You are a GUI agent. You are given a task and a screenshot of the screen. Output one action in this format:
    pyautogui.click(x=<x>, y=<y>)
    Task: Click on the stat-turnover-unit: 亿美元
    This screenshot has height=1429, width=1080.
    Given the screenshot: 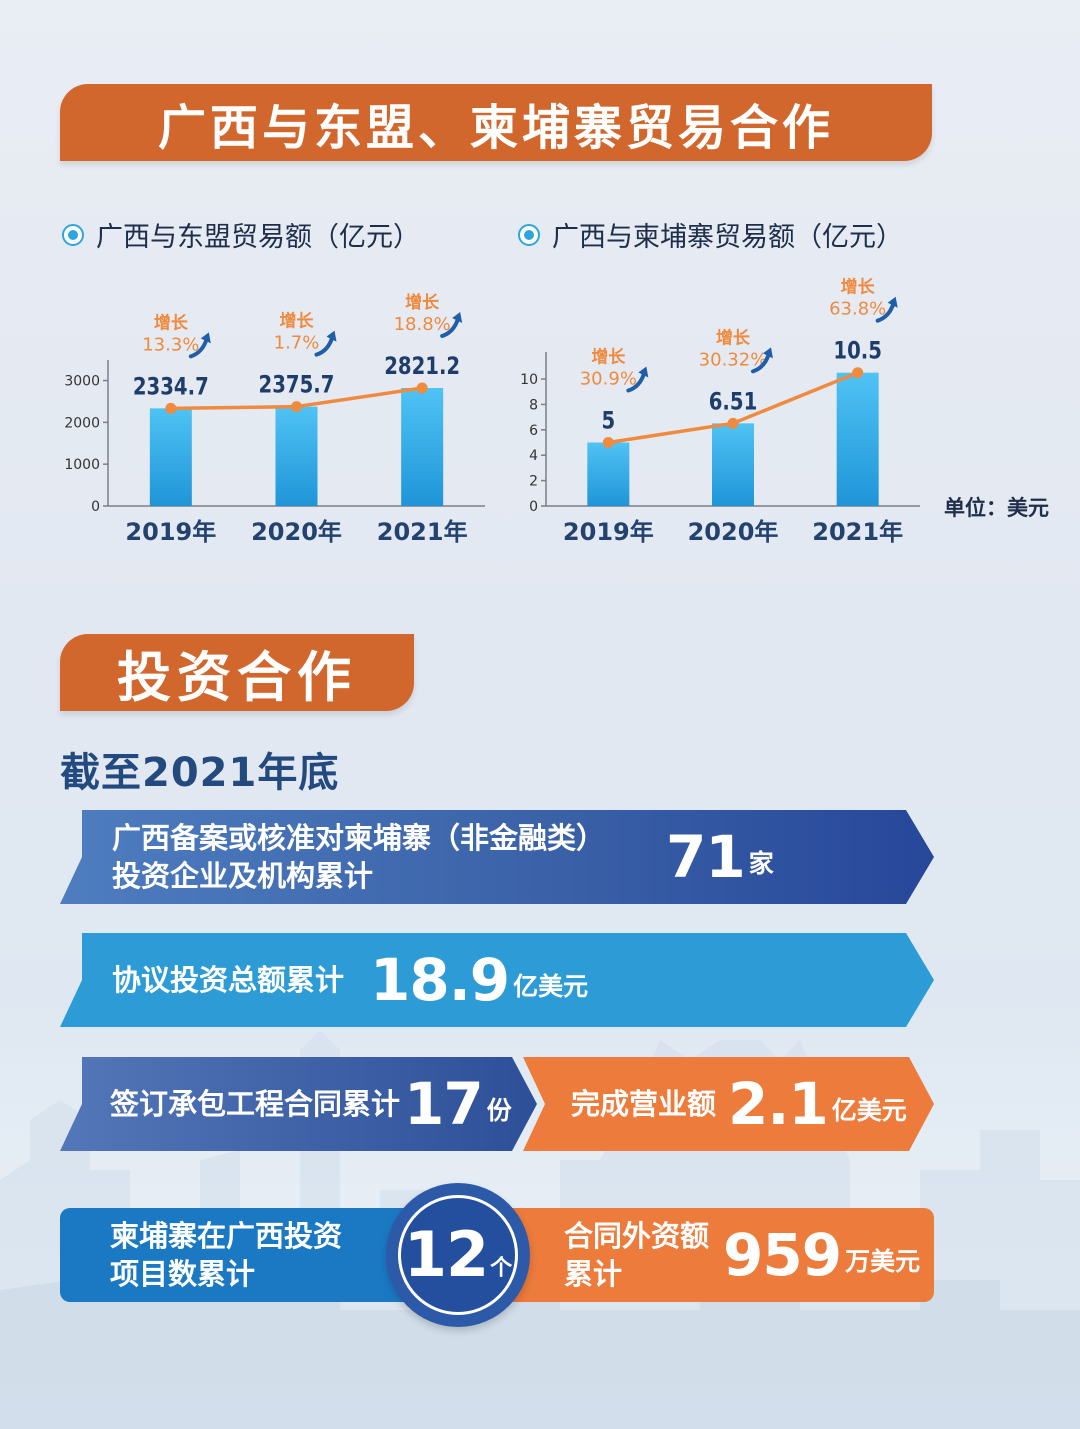 What is the action you would take?
    pyautogui.click(x=869, y=1110)
    